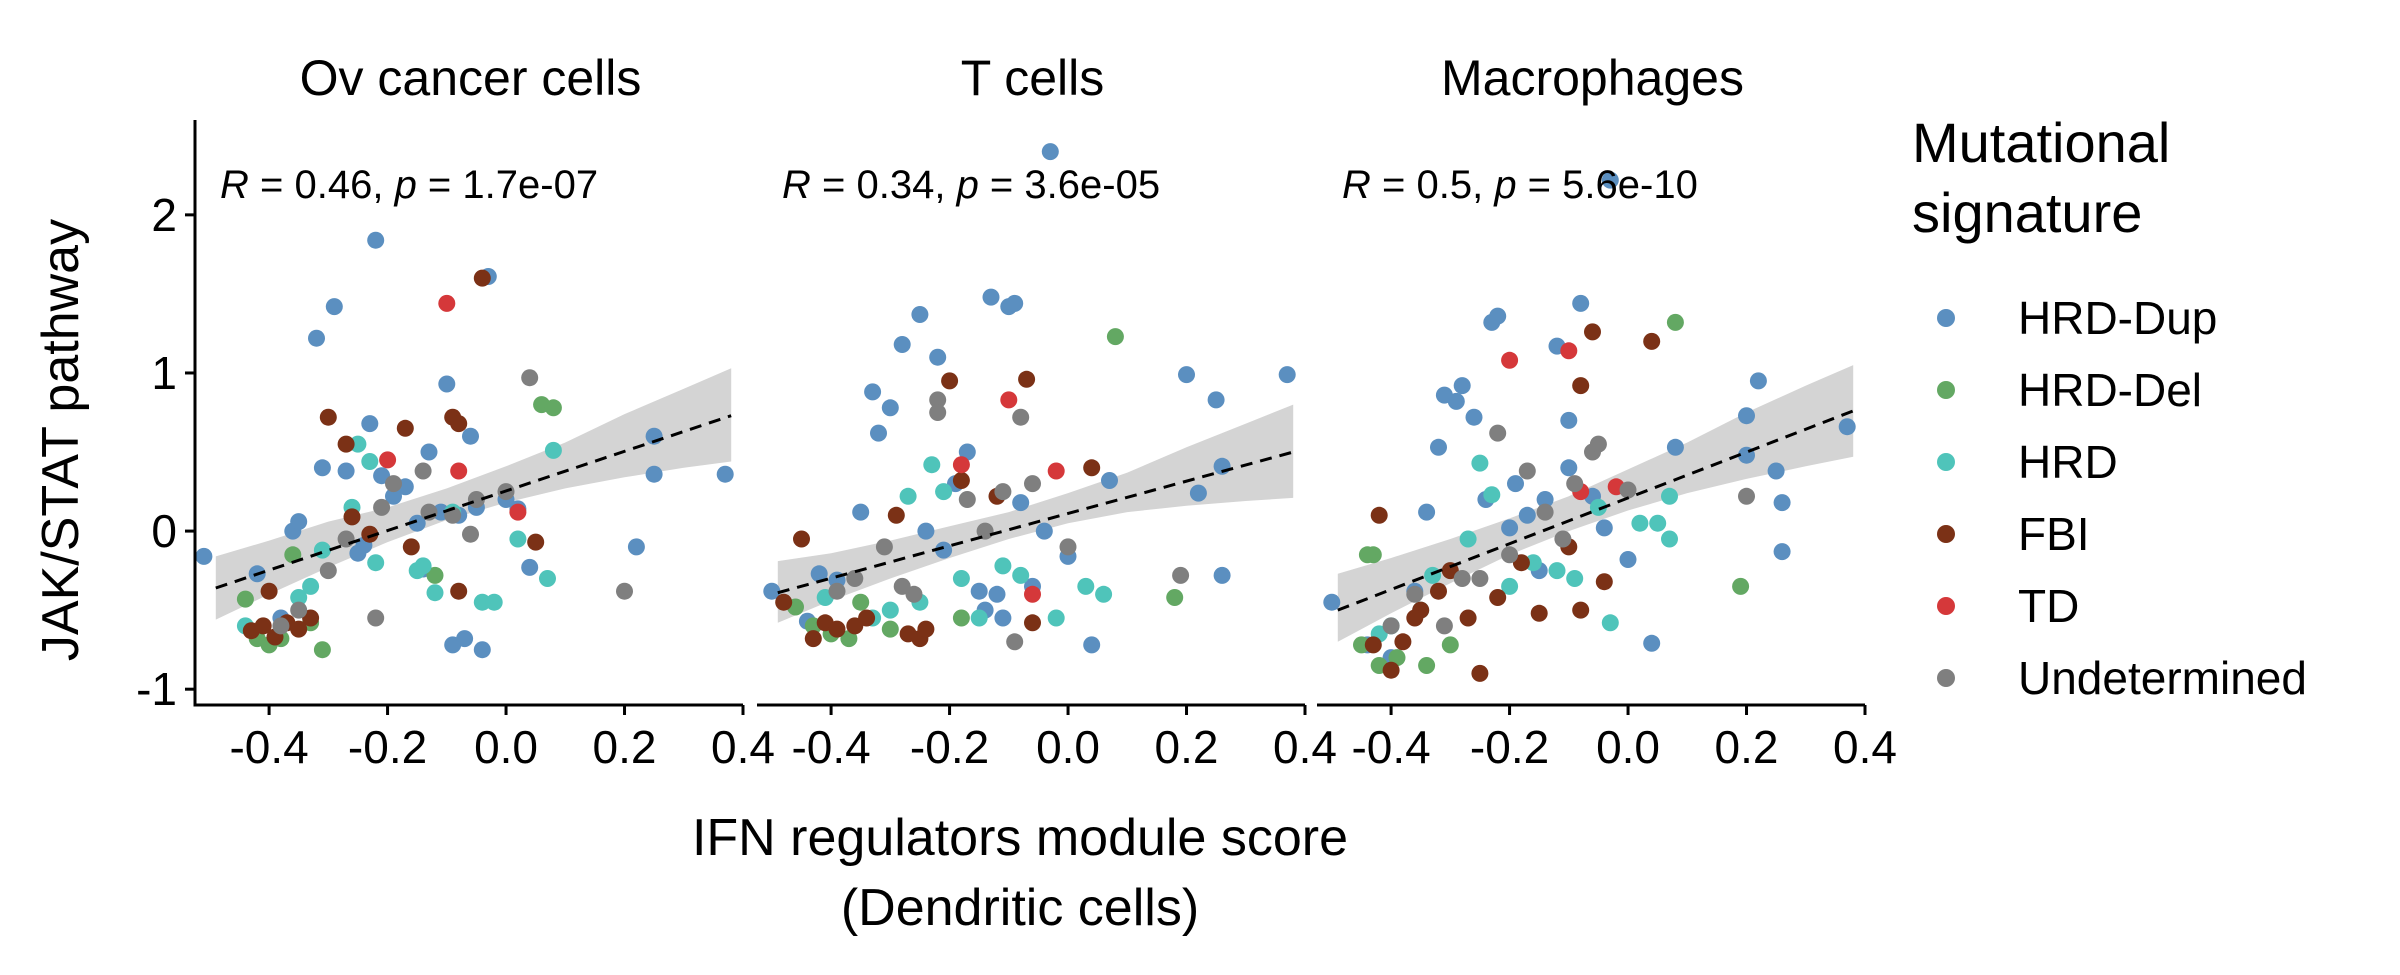 The width and height of the screenshot is (2400, 975). What do you see at coordinates (2027, 212) in the screenshot?
I see `legend-title-line2: signature` at bounding box center [2027, 212].